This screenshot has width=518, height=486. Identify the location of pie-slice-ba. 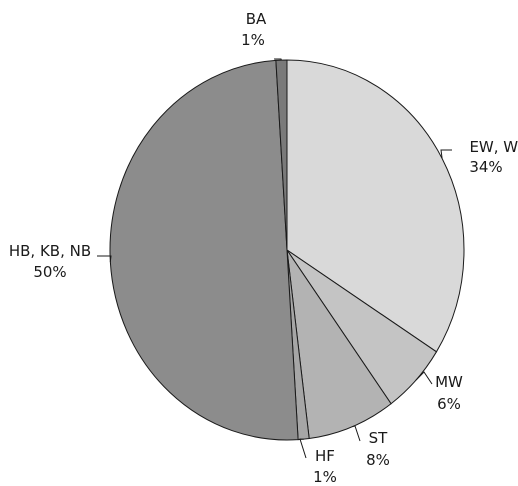
(281, 155).